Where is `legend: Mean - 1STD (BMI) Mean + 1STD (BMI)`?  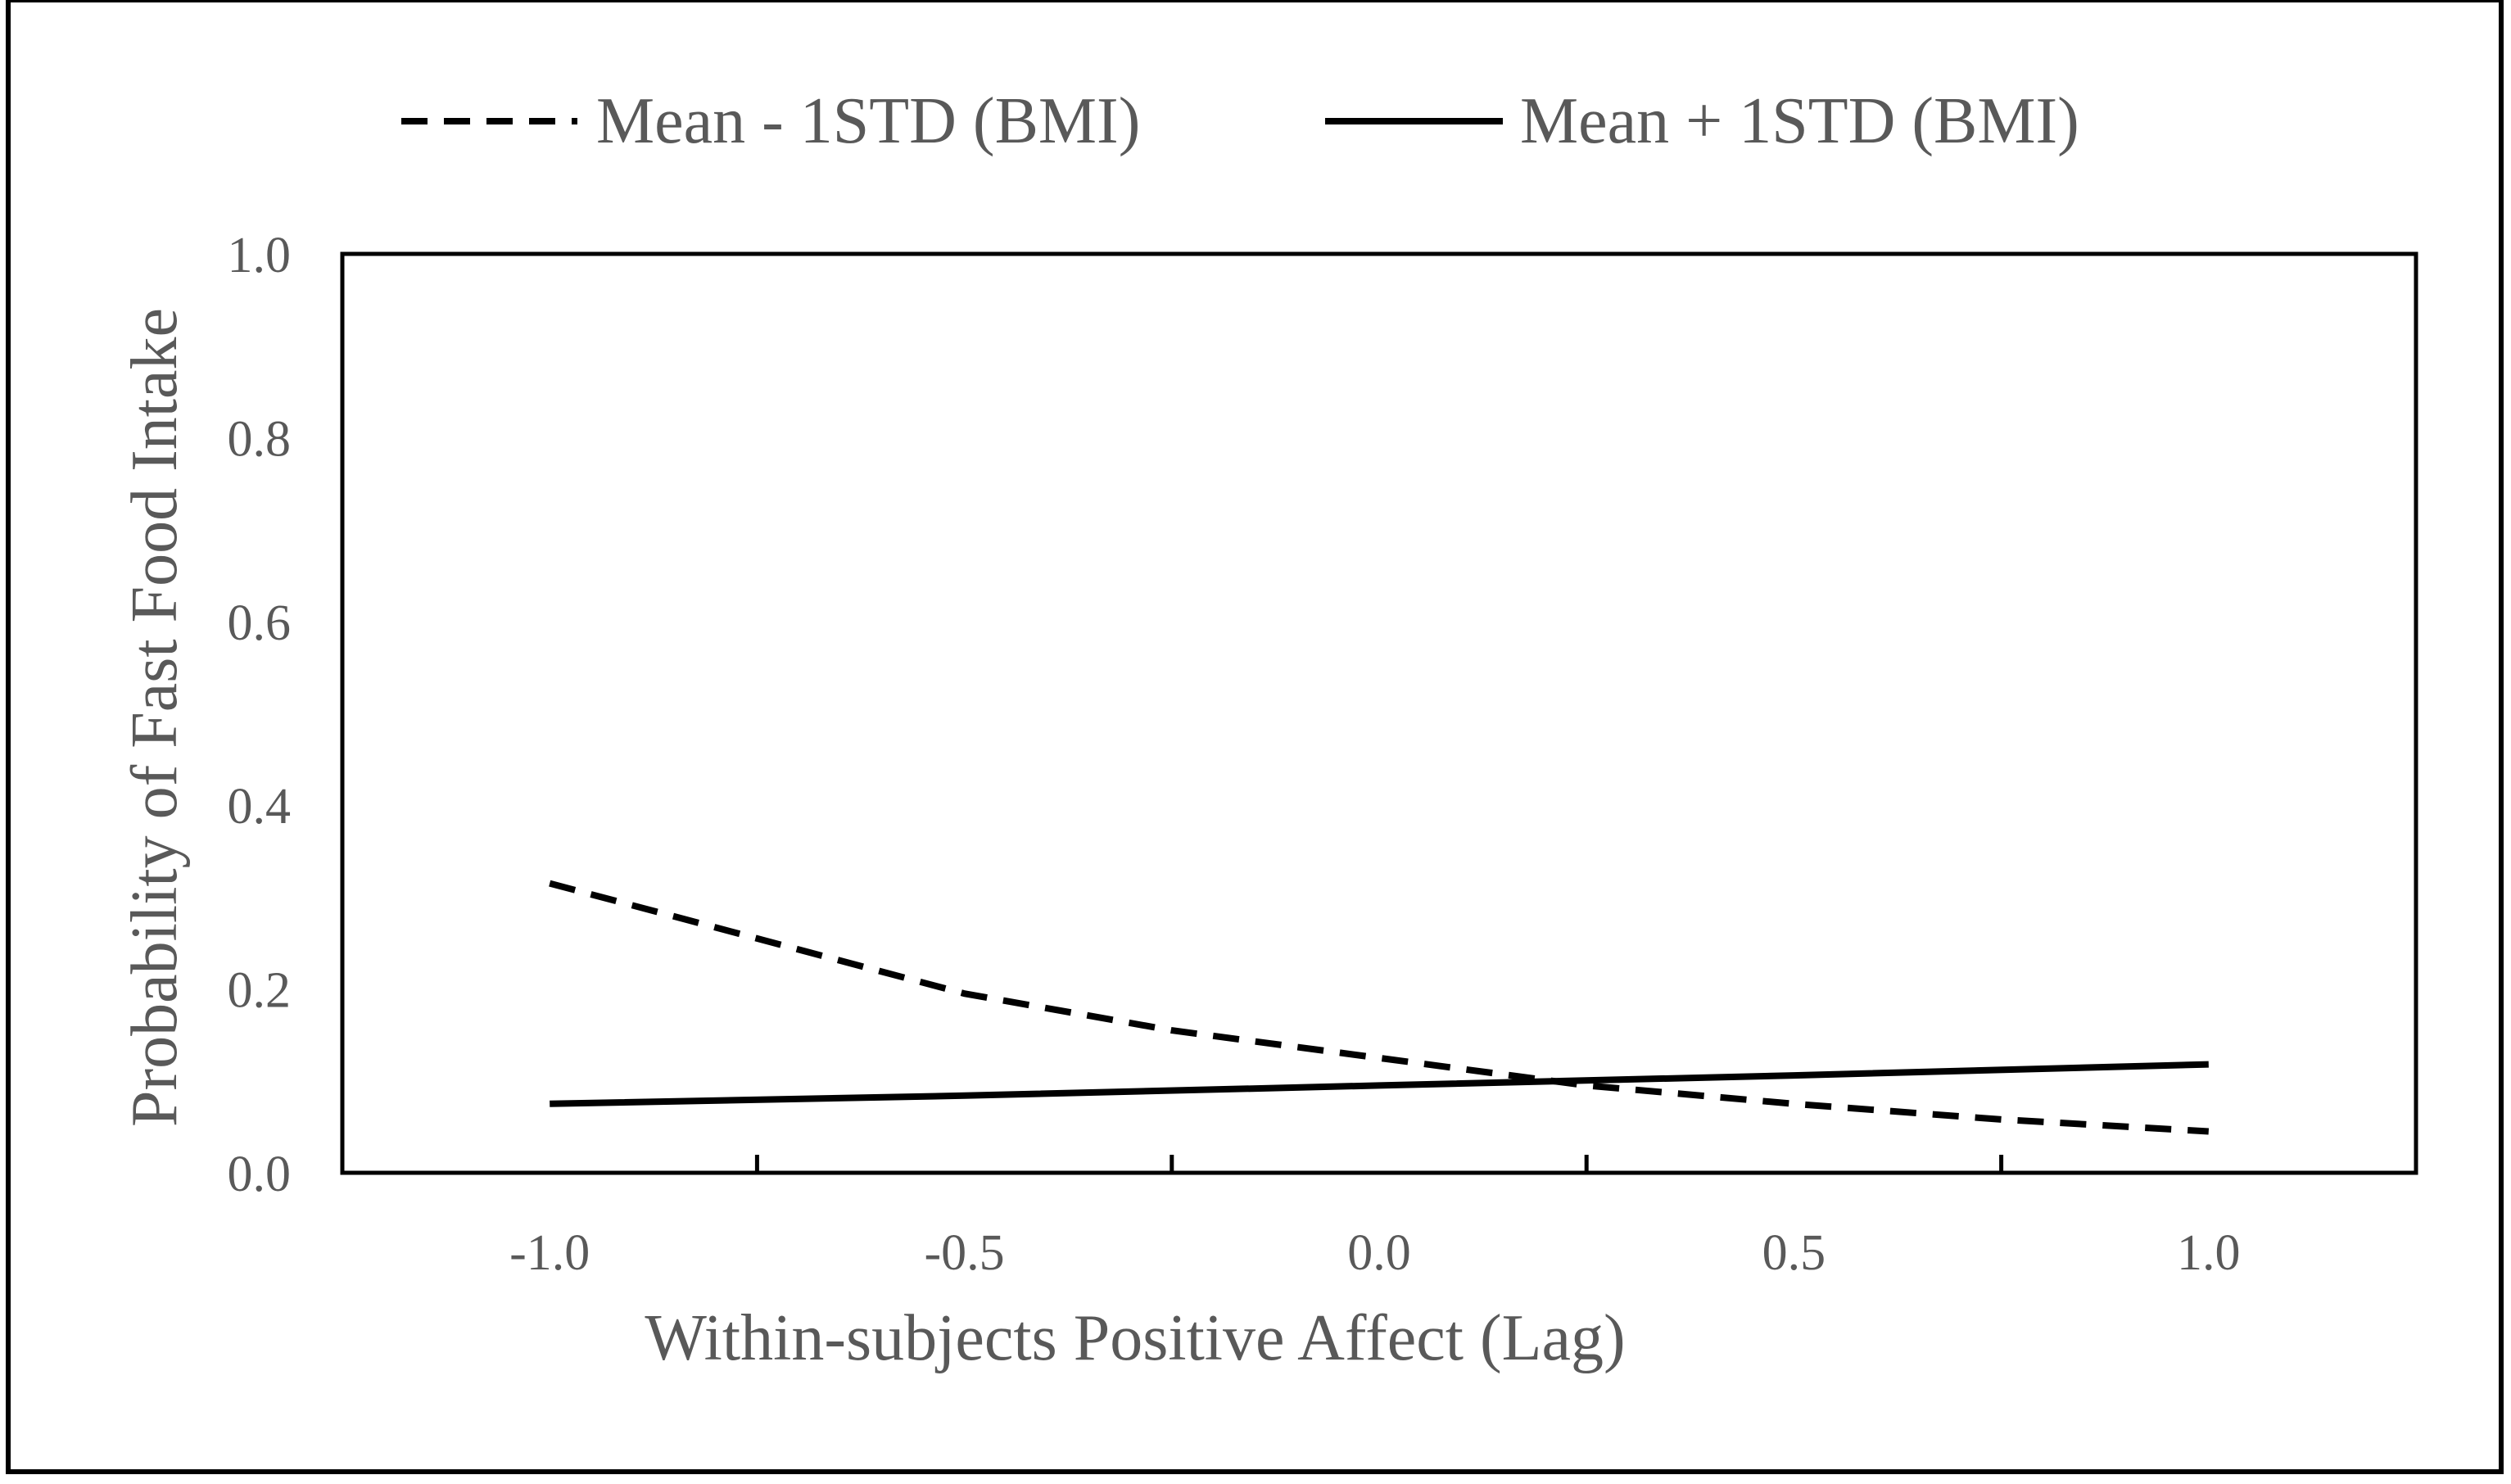 legend: Mean - 1STD (BMI) Mean + 1STD (BMI) is located at coordinates (1240, 121).